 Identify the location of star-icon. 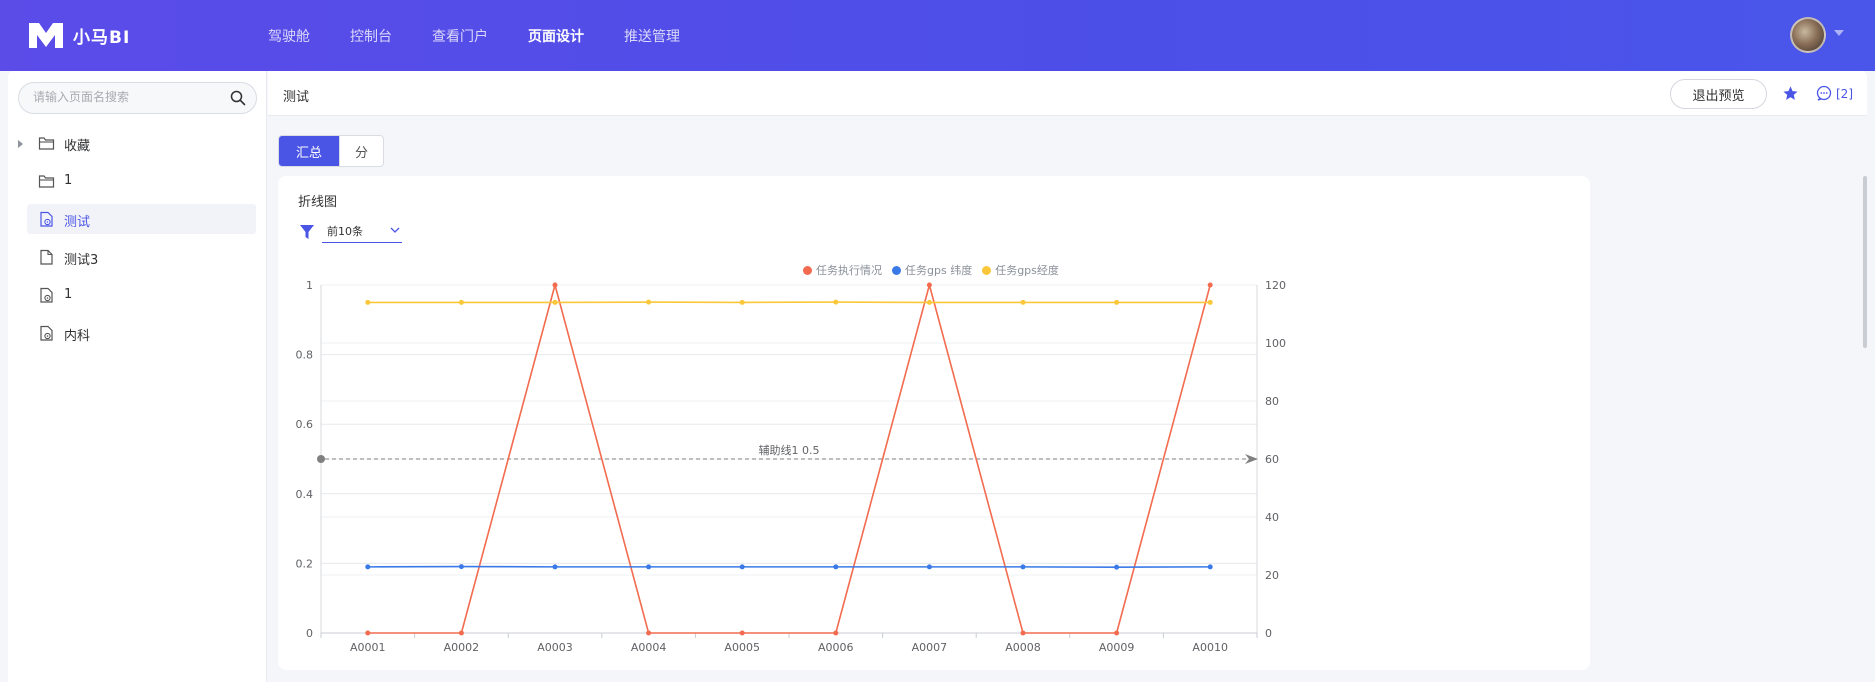
(1790, 93).